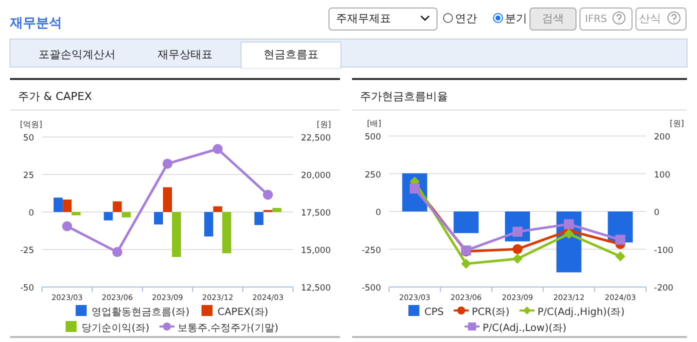 This screenshot has height=342, width=697. I want to click on y-tick-label: 250, so click(372, 175).